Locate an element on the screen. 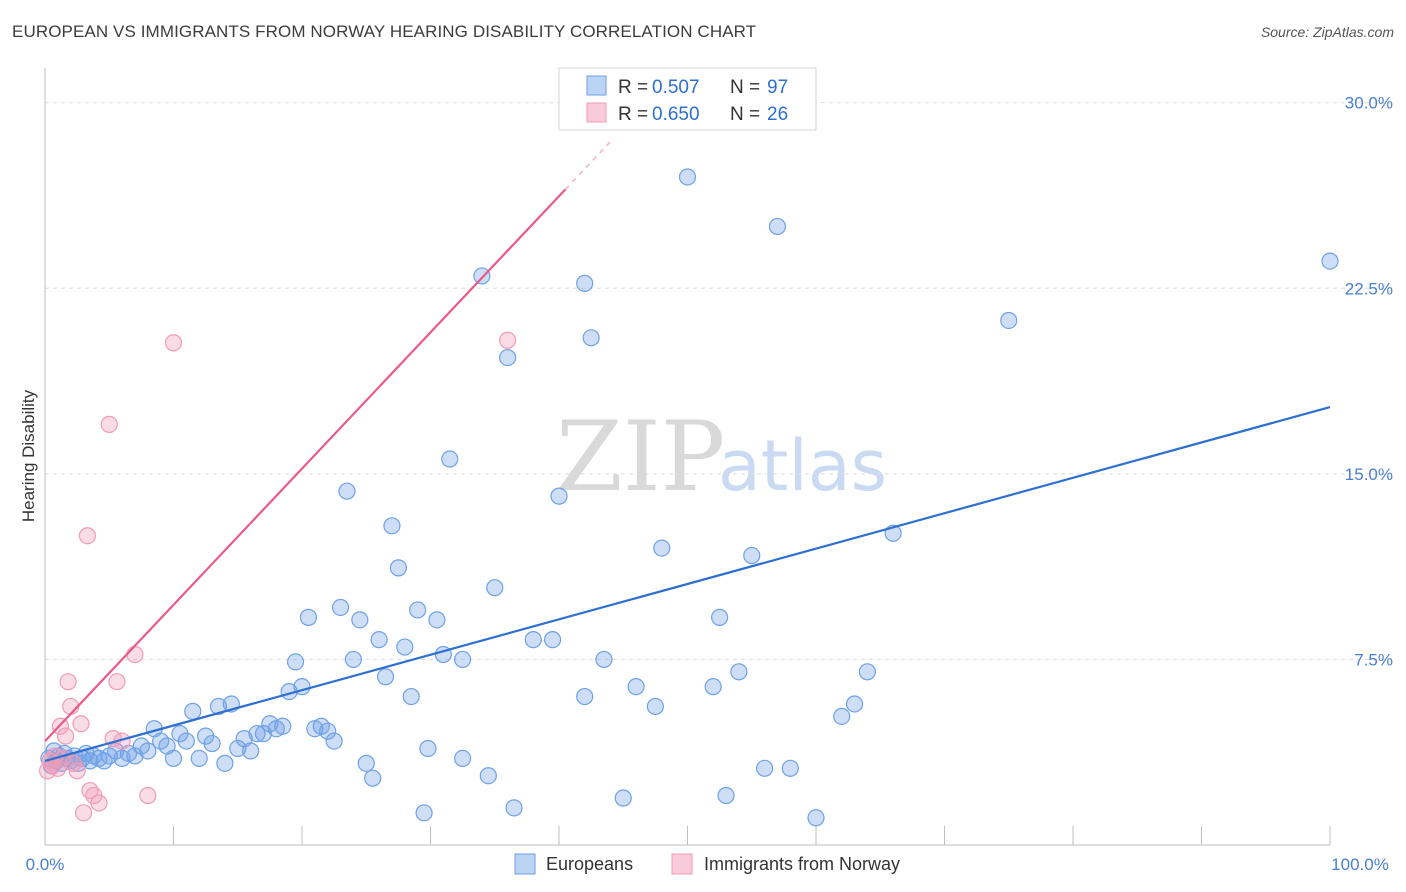 The width and height of the screenshot is (1406, 892). y-tick-label-3: 30.0% is located at coordinates (1369, 103).